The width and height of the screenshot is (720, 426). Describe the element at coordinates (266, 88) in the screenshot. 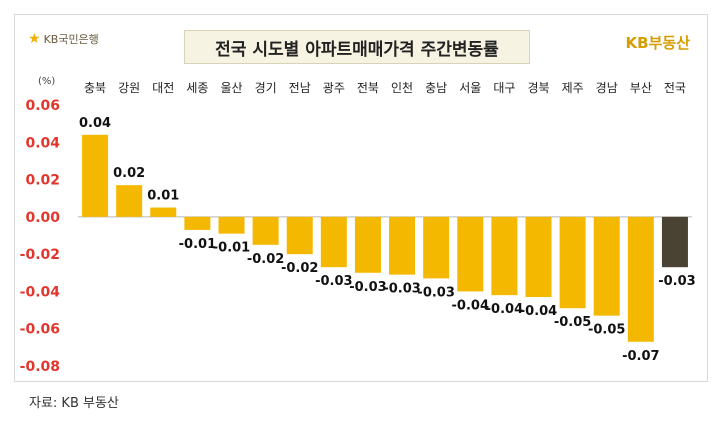

I see `category-label: 경기` at that location.